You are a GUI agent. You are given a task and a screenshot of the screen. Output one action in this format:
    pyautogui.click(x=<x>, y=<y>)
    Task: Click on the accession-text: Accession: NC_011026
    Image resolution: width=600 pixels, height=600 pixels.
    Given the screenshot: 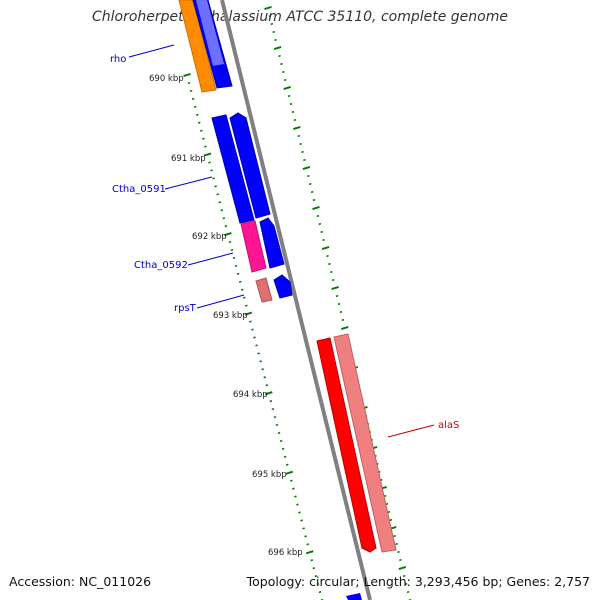 What is the action you would take?
    pyautogui.click(x=80, y=581)
    